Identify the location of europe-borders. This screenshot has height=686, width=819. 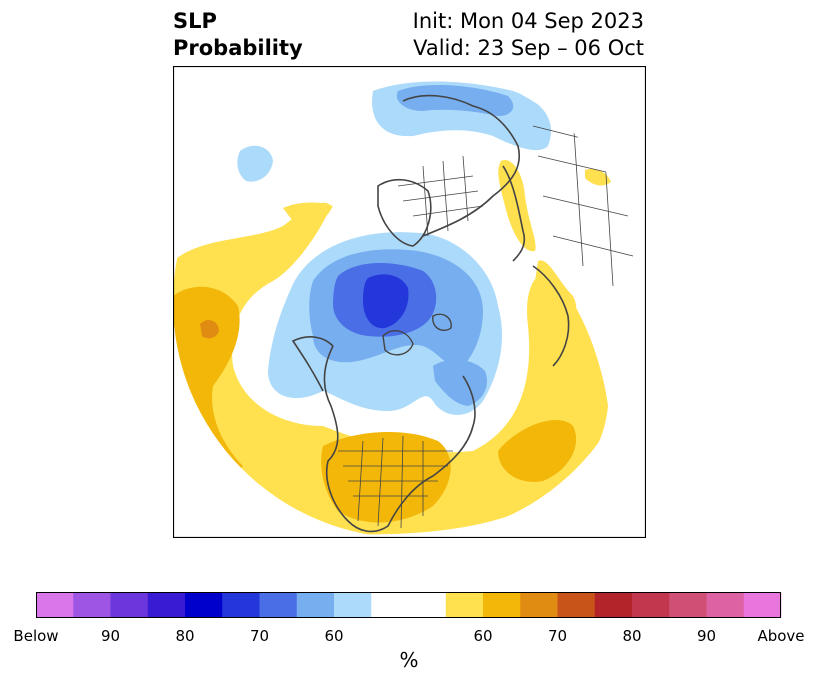
(440, 196).